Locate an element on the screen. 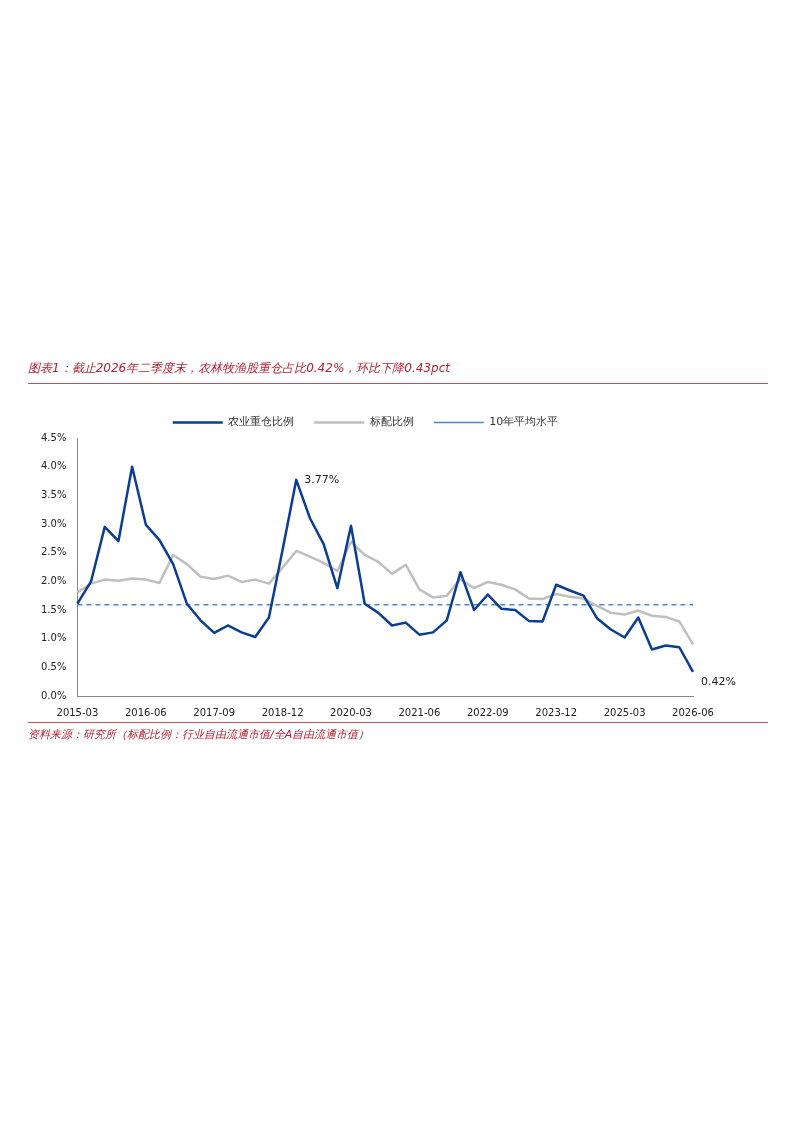  y-tick-label: 2.5% is located at coordinates (54, 552).